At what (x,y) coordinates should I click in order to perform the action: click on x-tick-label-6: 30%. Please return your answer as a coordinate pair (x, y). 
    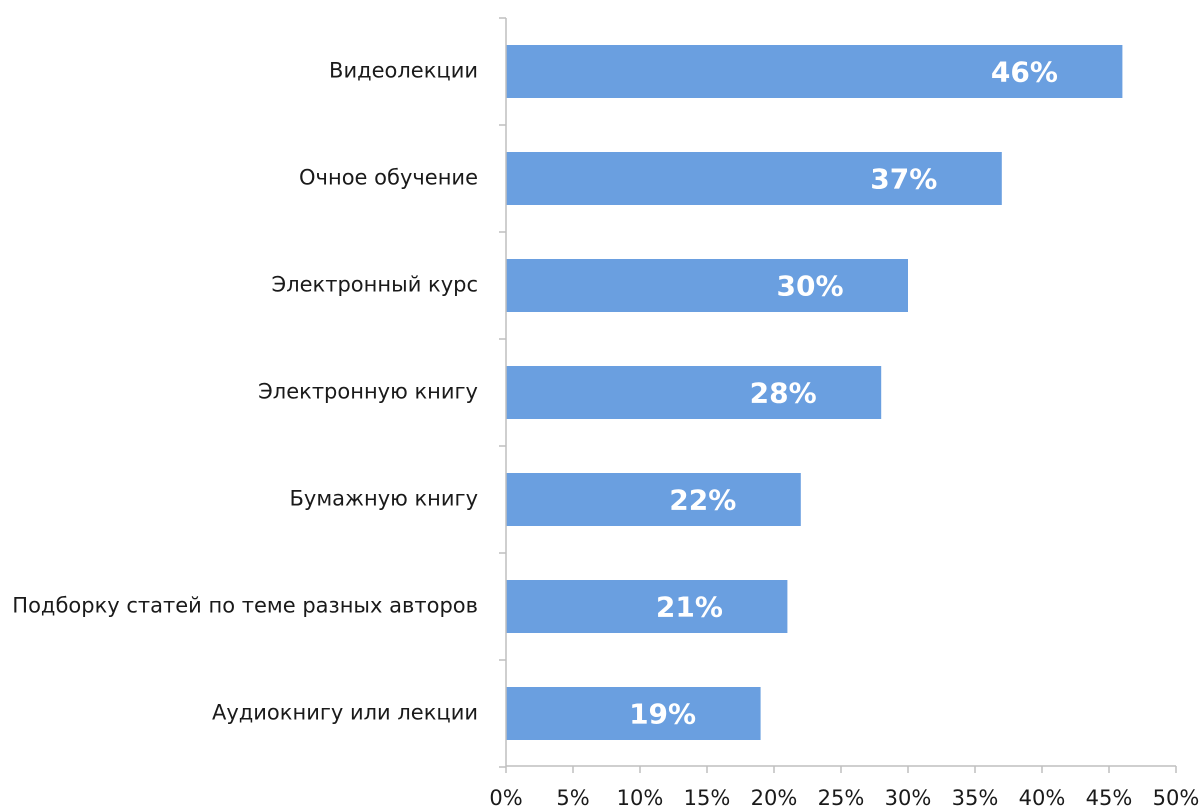
    Looking at the image, I should click on (908, 798).